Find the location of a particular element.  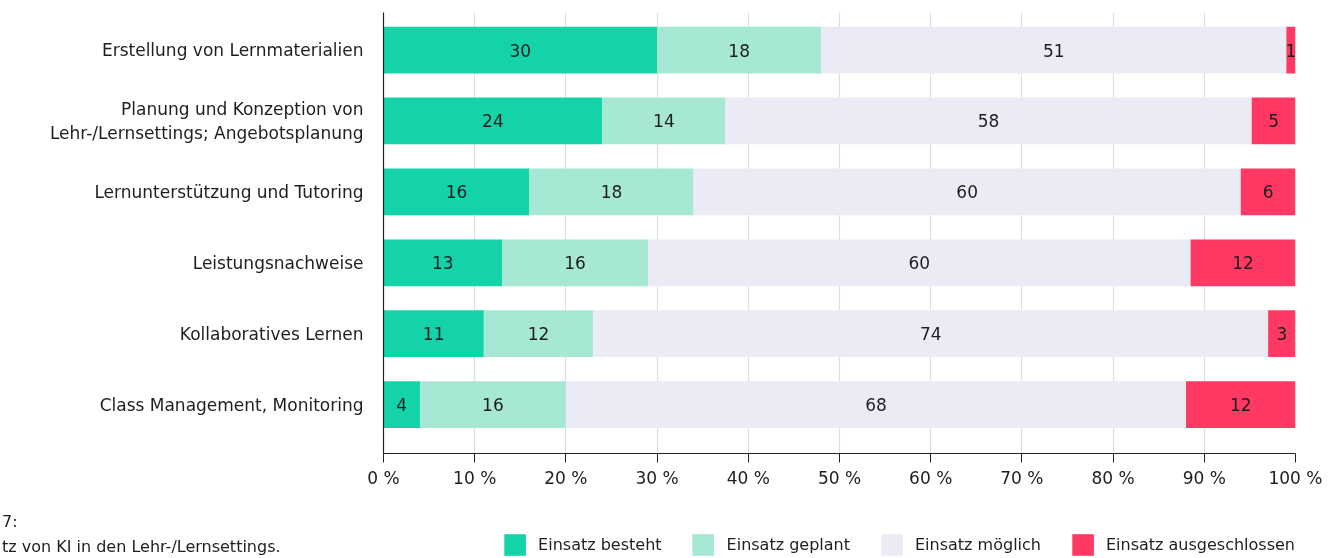

text: 7: is located at coordinates (10, 522).